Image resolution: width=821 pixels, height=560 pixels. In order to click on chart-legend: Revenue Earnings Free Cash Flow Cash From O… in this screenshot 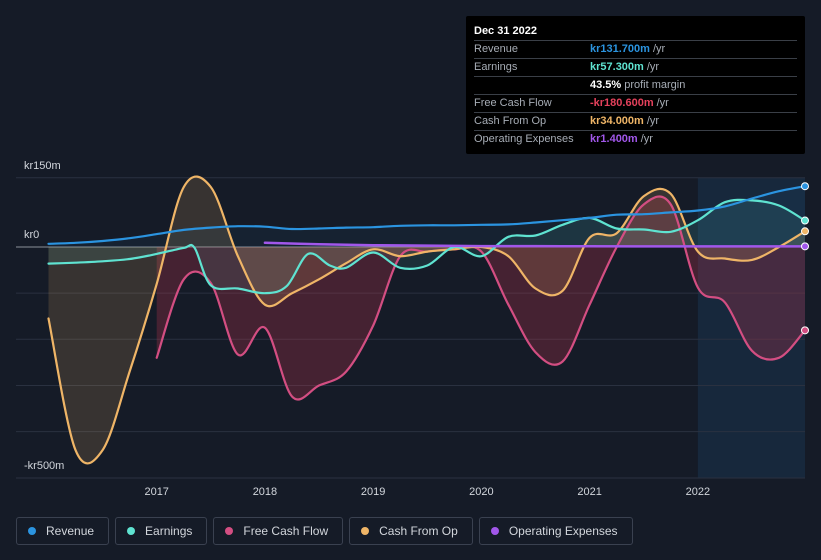, I will do `click(324, 531)`.